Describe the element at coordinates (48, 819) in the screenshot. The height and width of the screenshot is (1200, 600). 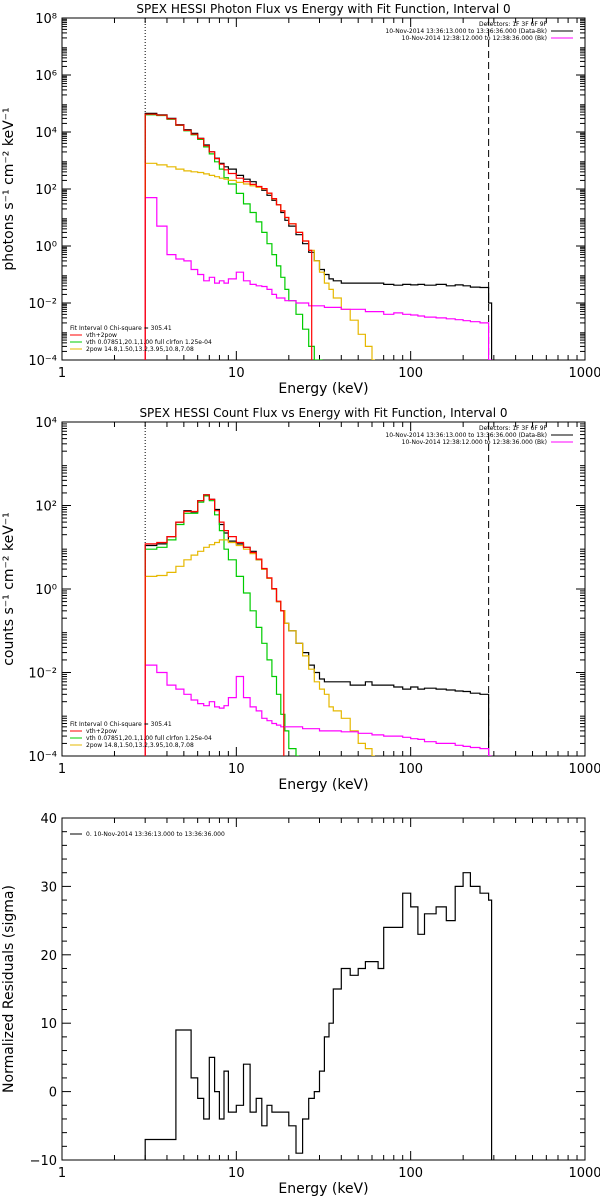
I see `y-tick-label: 40` at that location.